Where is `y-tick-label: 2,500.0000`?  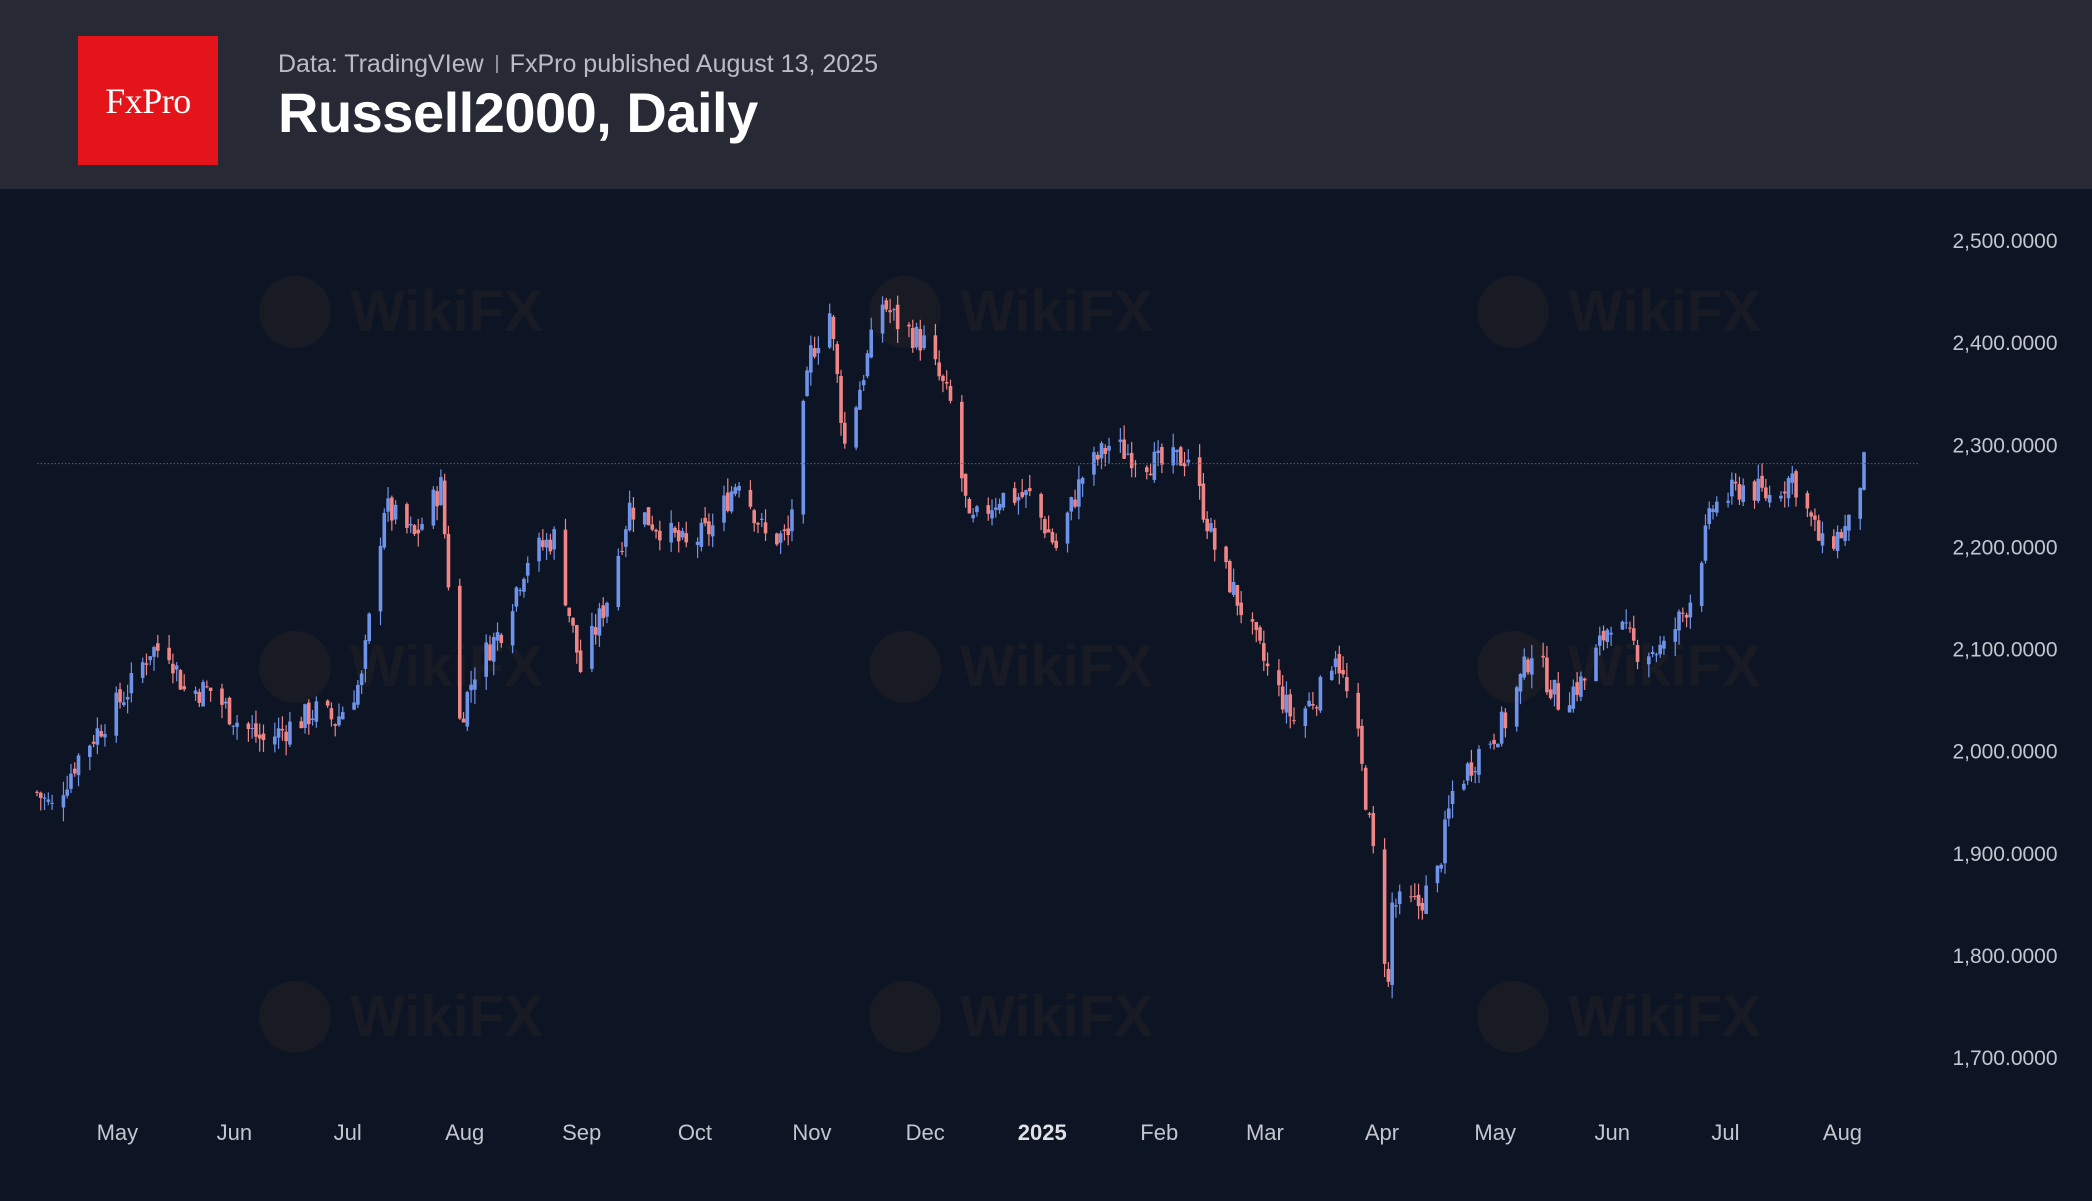
y-tick-label: 2,500.0000 is located at coordinates (2004, 241).